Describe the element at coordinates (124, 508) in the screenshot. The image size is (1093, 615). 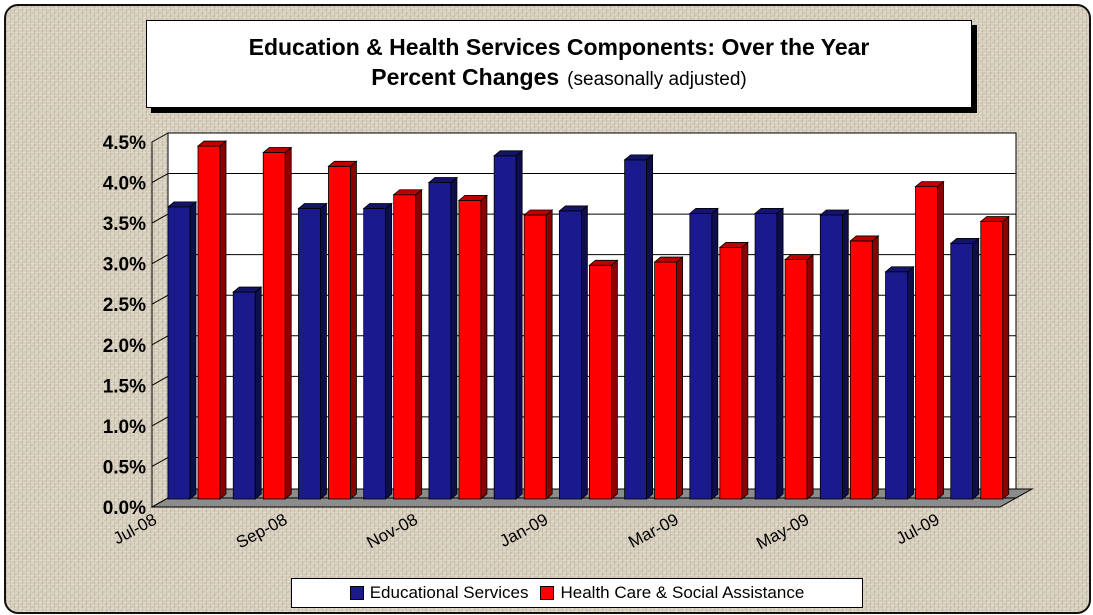
I see `y-tick-label: 0.0%` at that location.